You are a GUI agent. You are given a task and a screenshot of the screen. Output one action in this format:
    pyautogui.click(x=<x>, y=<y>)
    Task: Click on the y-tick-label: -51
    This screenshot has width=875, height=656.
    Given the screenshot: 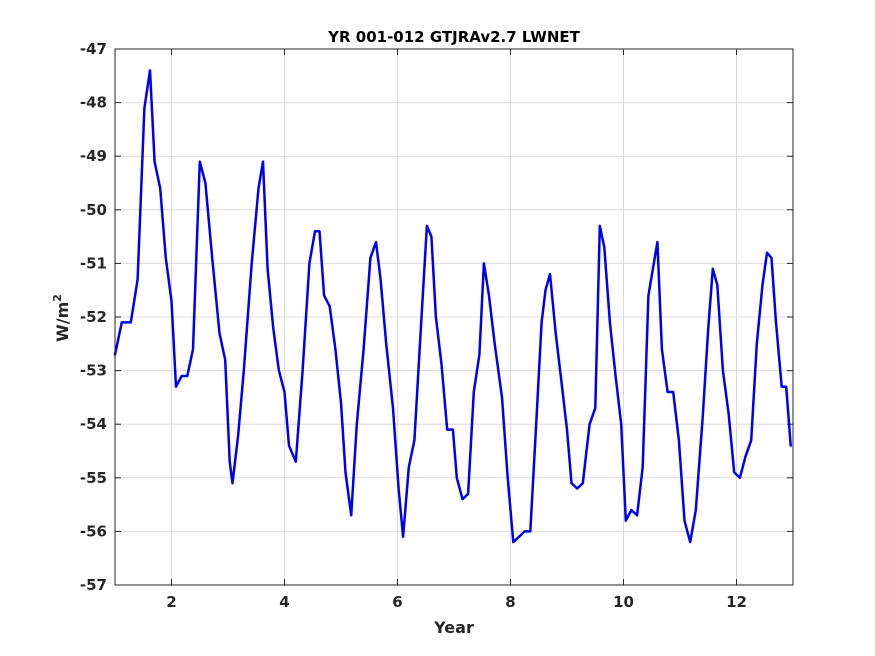 What is the action you would take?
    pyautogui.click(x=93, y=263)
    